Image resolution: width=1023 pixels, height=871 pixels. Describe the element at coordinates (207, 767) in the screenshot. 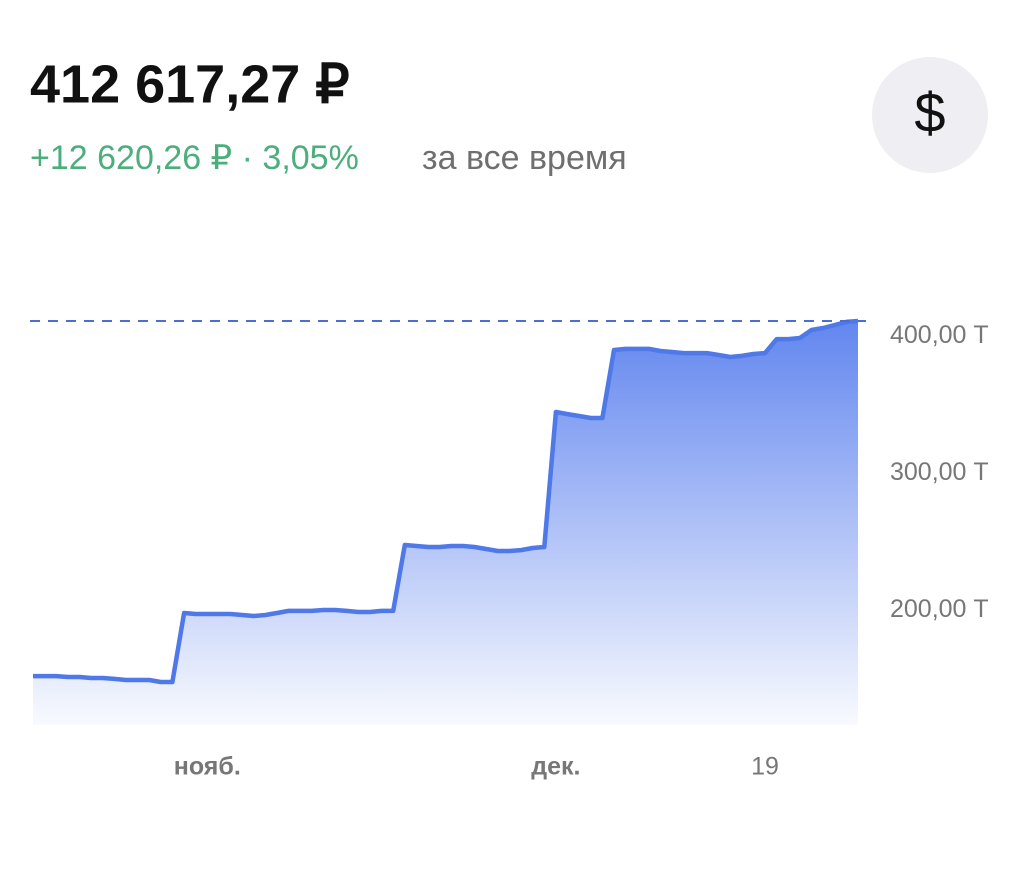

I see `x-tick-label: нояб.` at that location.